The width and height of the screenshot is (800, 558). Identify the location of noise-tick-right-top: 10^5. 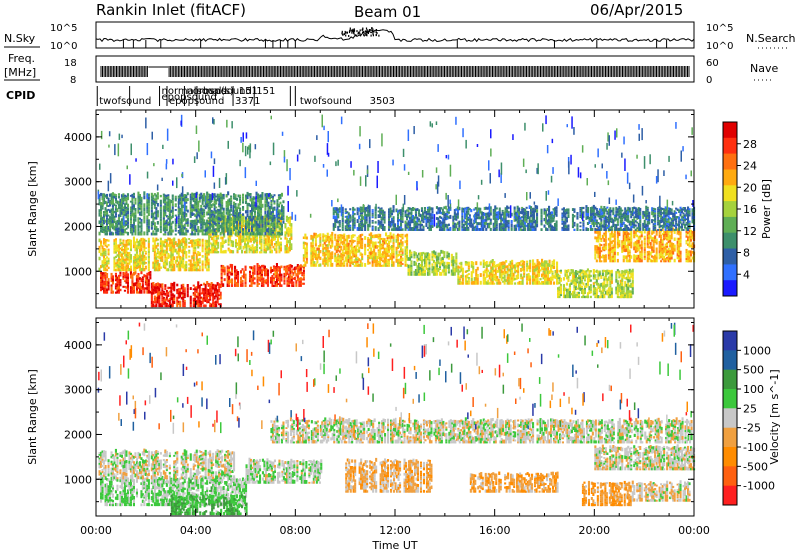
(719, 28).